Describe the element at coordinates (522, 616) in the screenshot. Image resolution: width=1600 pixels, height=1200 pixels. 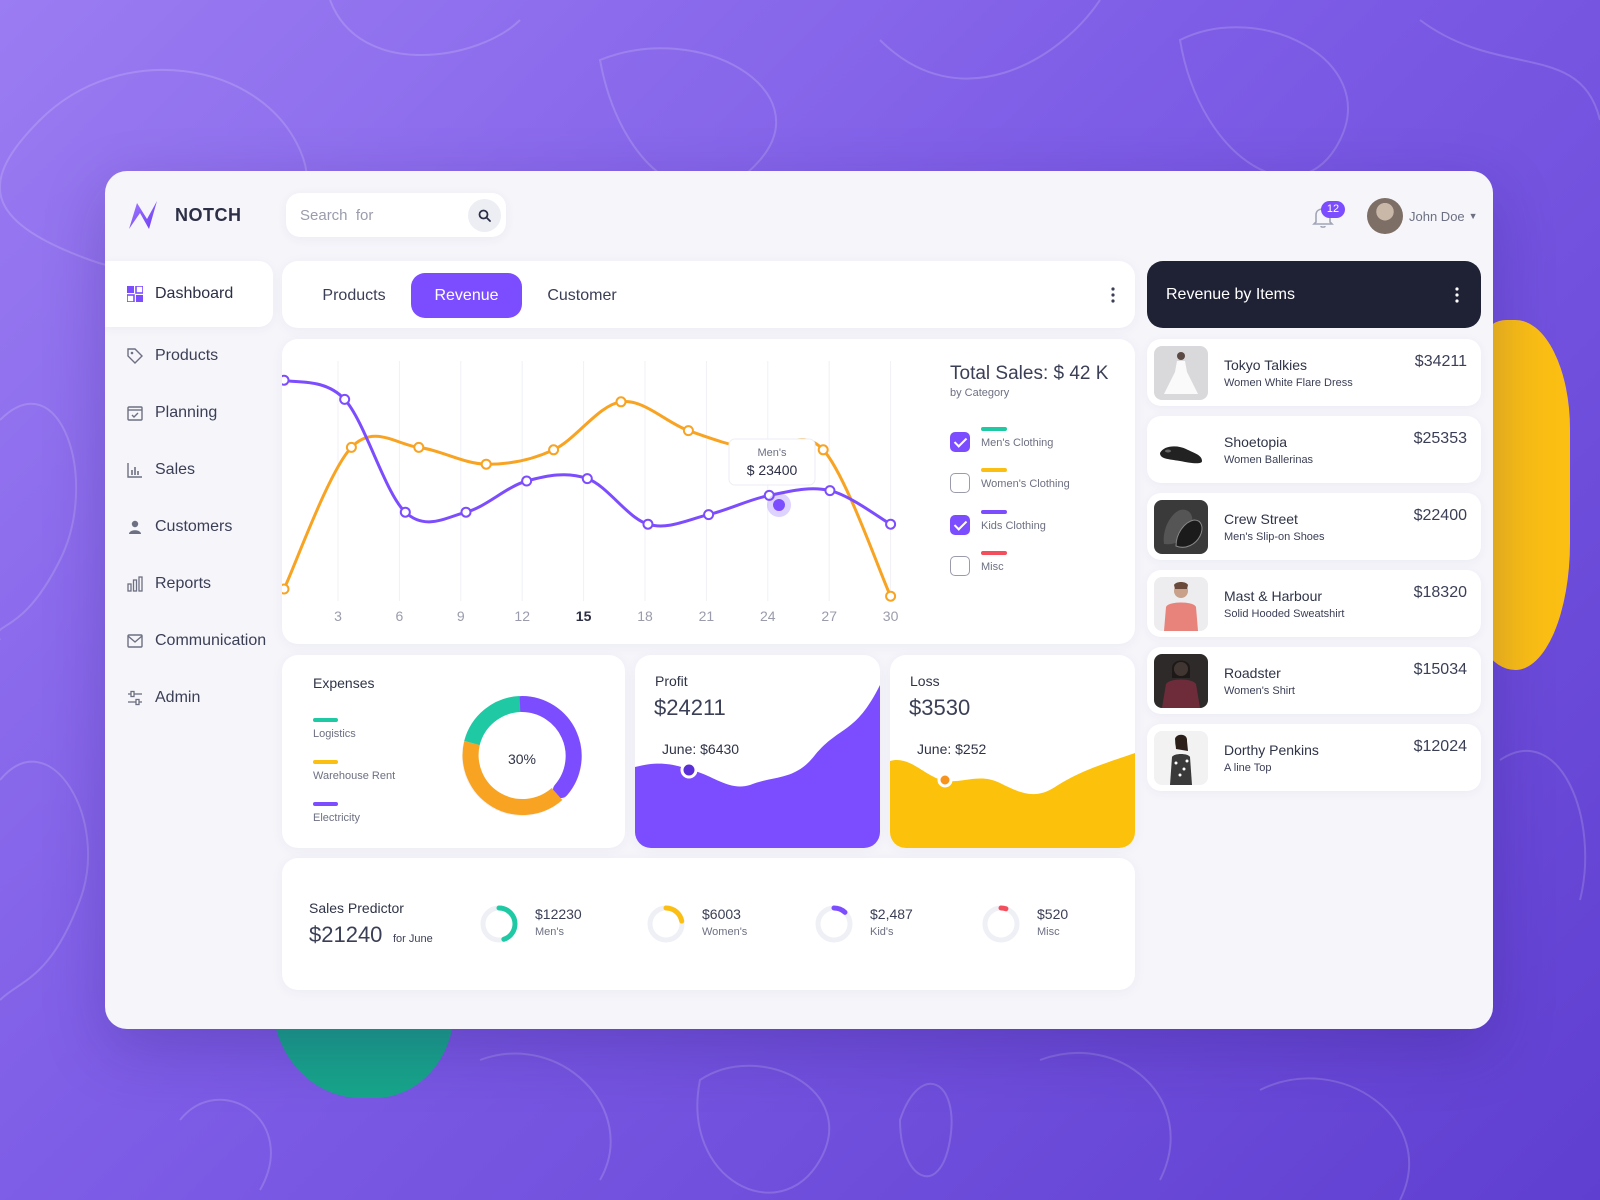
I see `x-tick-label: 12` at that location.